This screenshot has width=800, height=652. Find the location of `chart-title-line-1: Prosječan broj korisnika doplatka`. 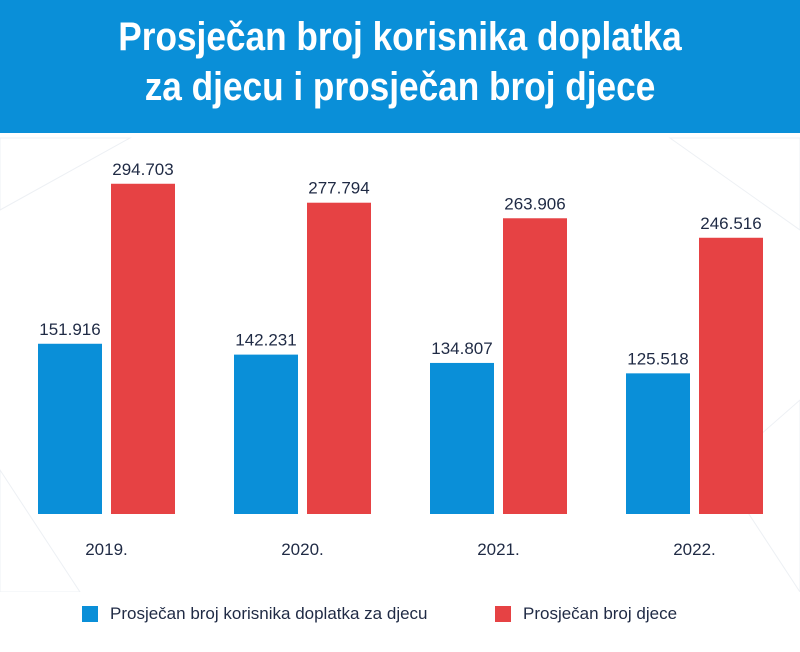

chart-title-line-1: Prosječan broj korisnika doplatka is located at coordinates (400, 37).